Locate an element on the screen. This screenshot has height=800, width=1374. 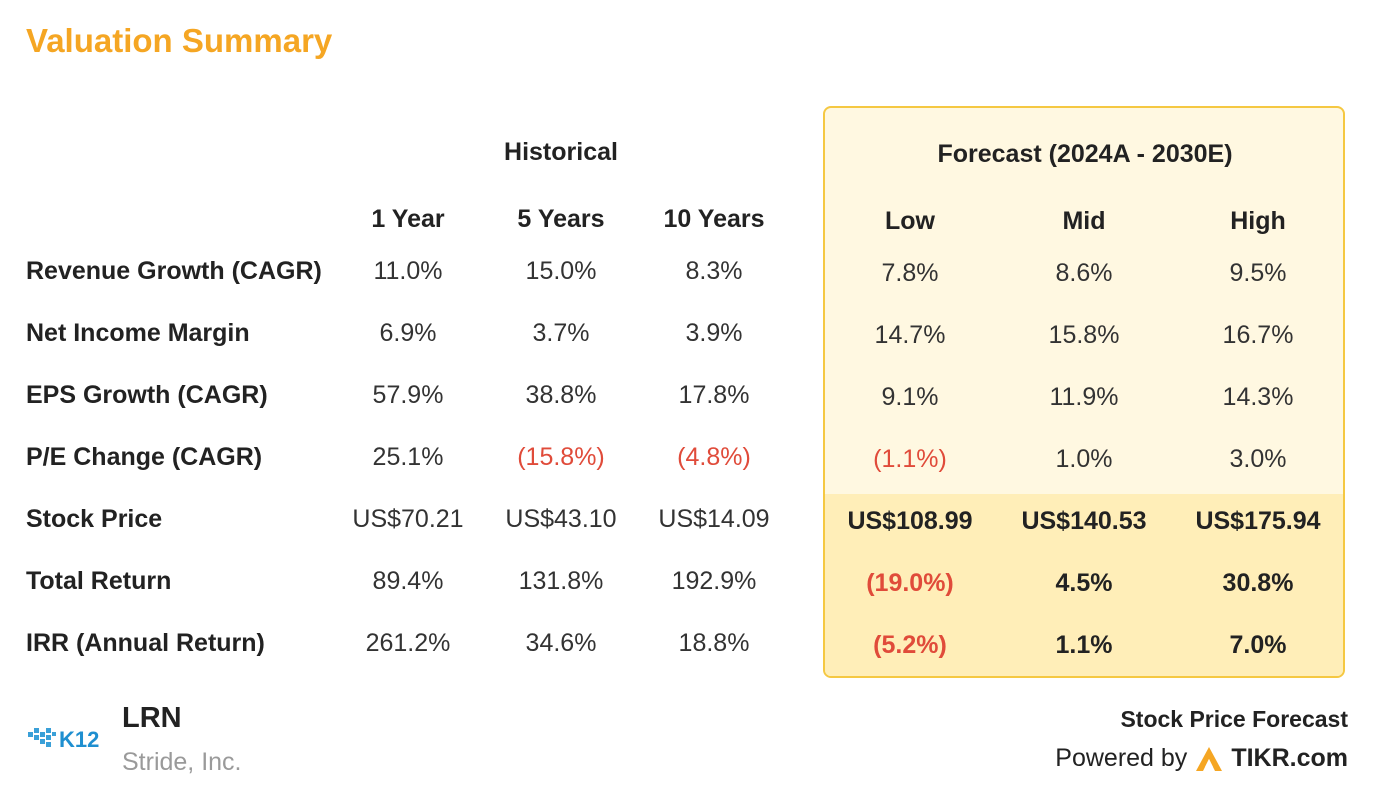
table-cell: (15.8%) is located at coordinates (561, 457).